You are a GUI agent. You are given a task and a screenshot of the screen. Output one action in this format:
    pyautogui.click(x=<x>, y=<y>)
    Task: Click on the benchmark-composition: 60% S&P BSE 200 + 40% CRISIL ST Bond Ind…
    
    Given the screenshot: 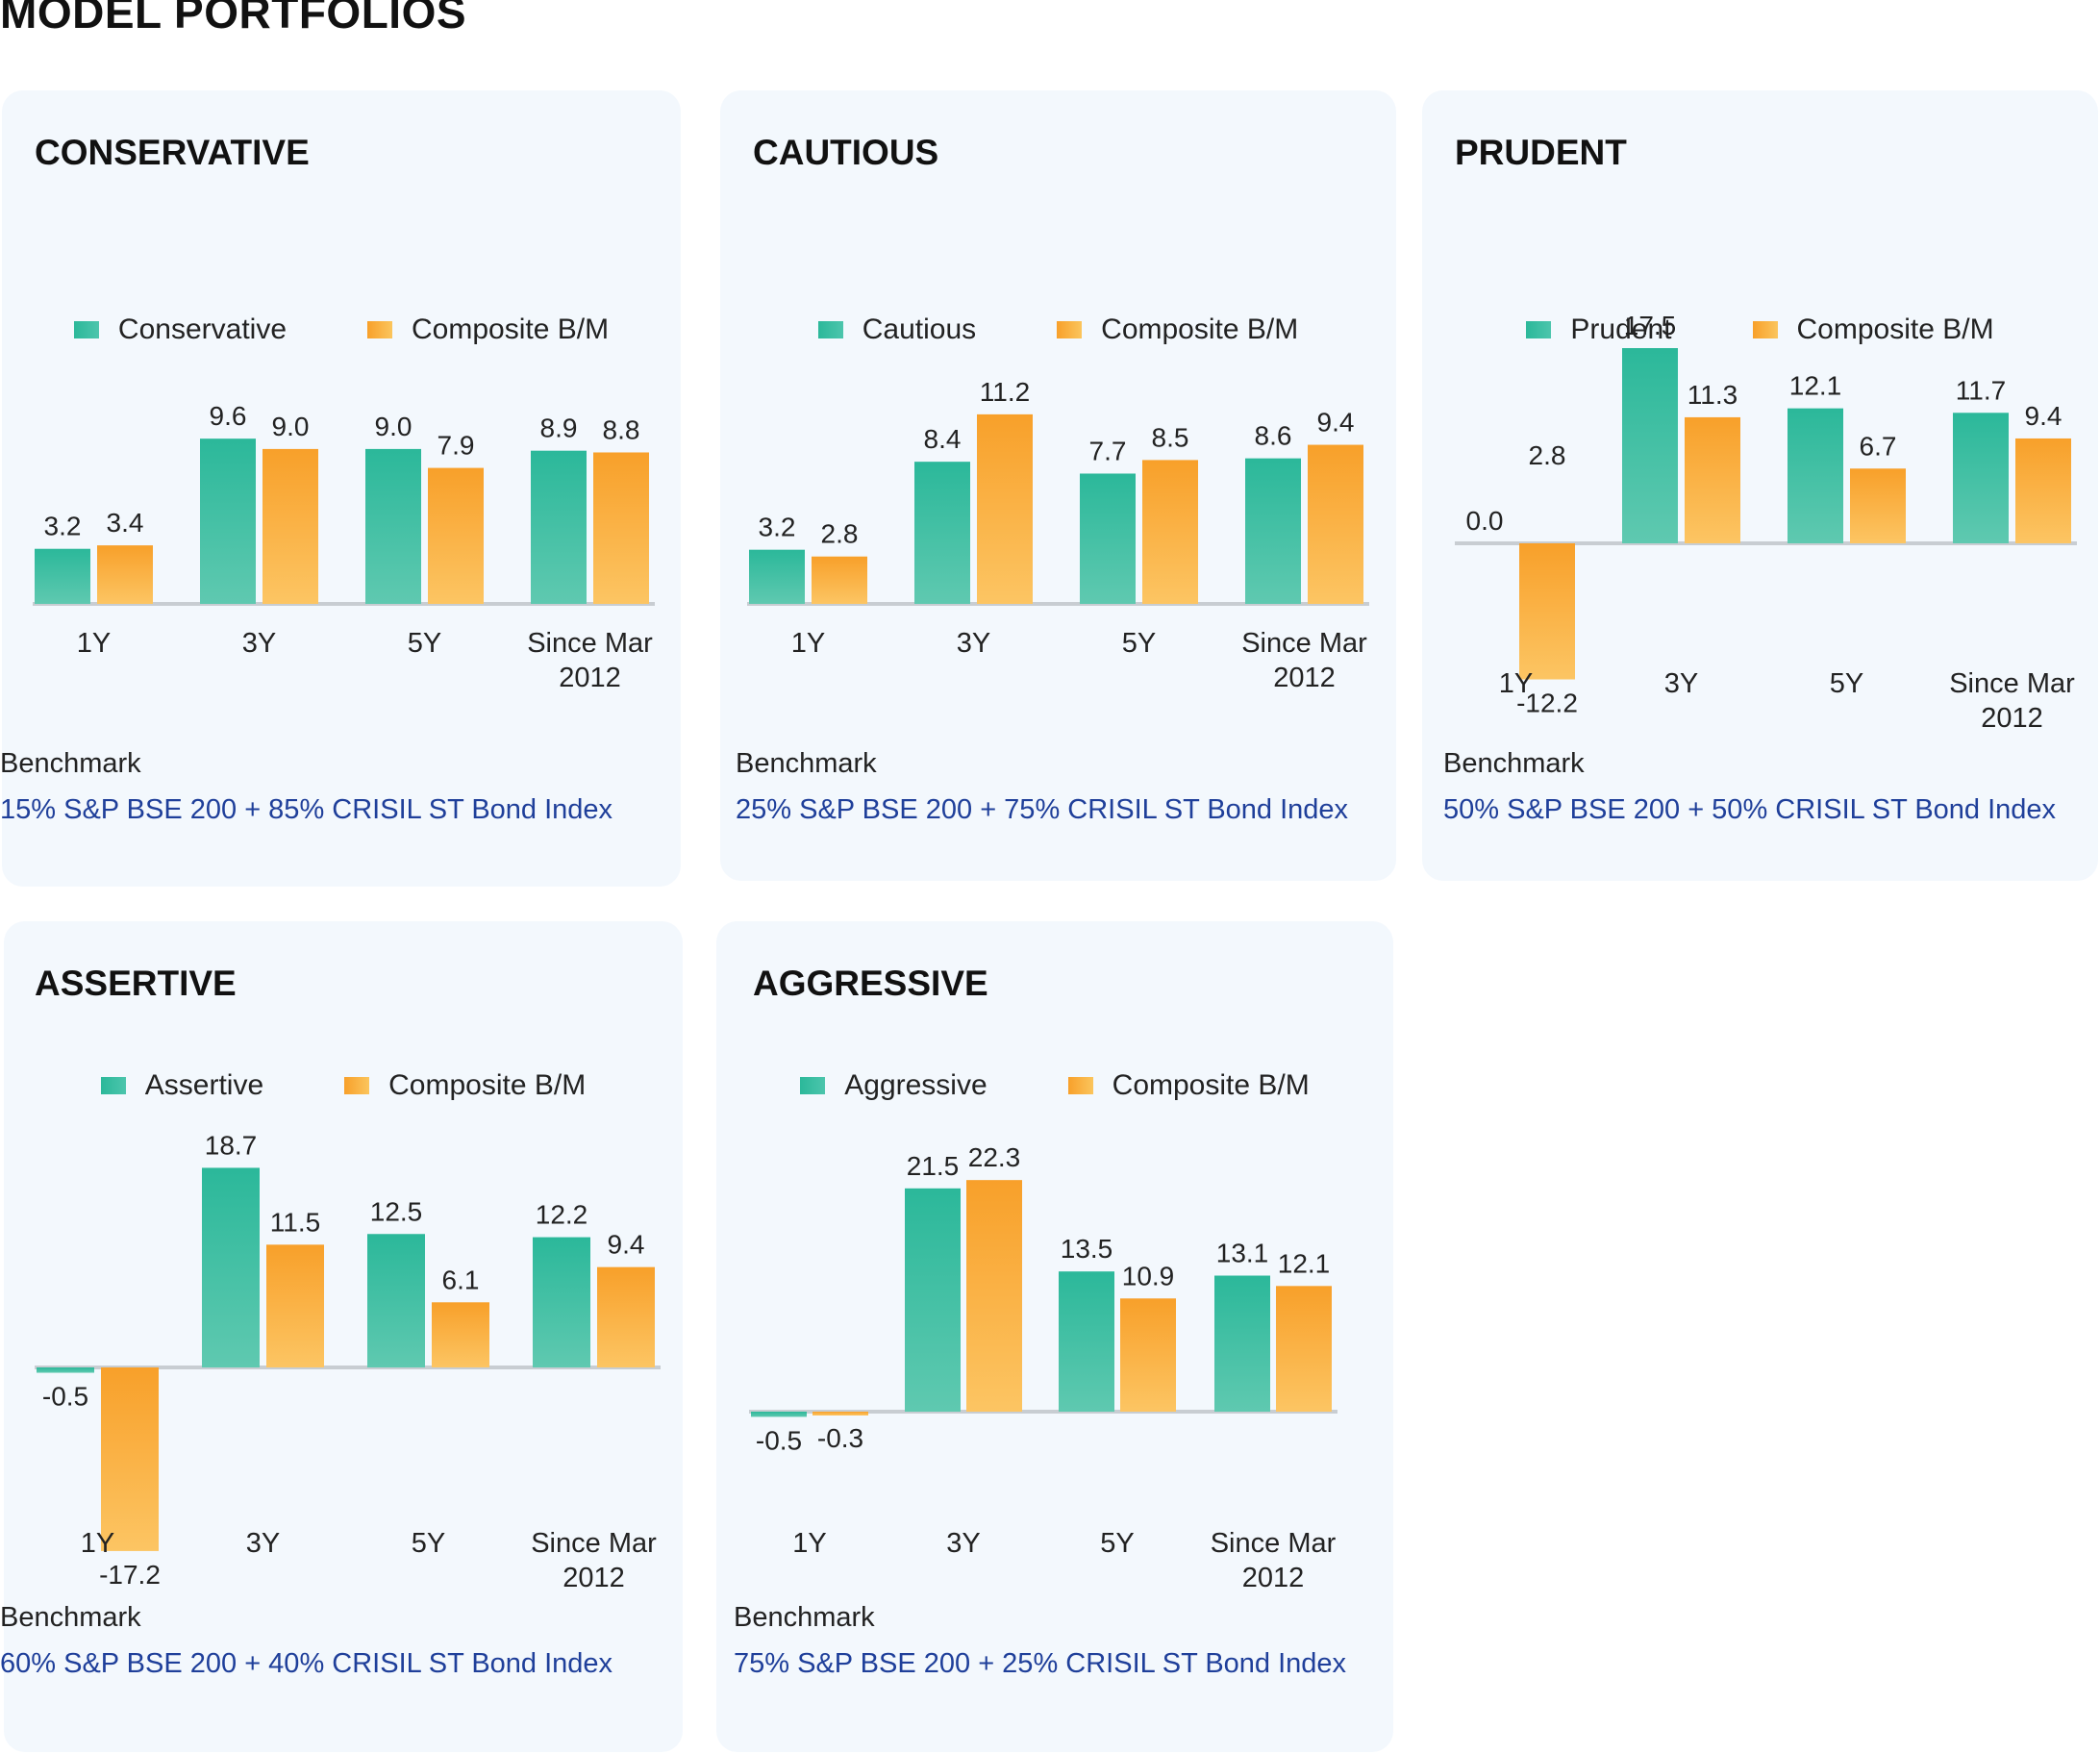 What is the action you would take?
    pyautogui.click(x=306, y=1663)
    